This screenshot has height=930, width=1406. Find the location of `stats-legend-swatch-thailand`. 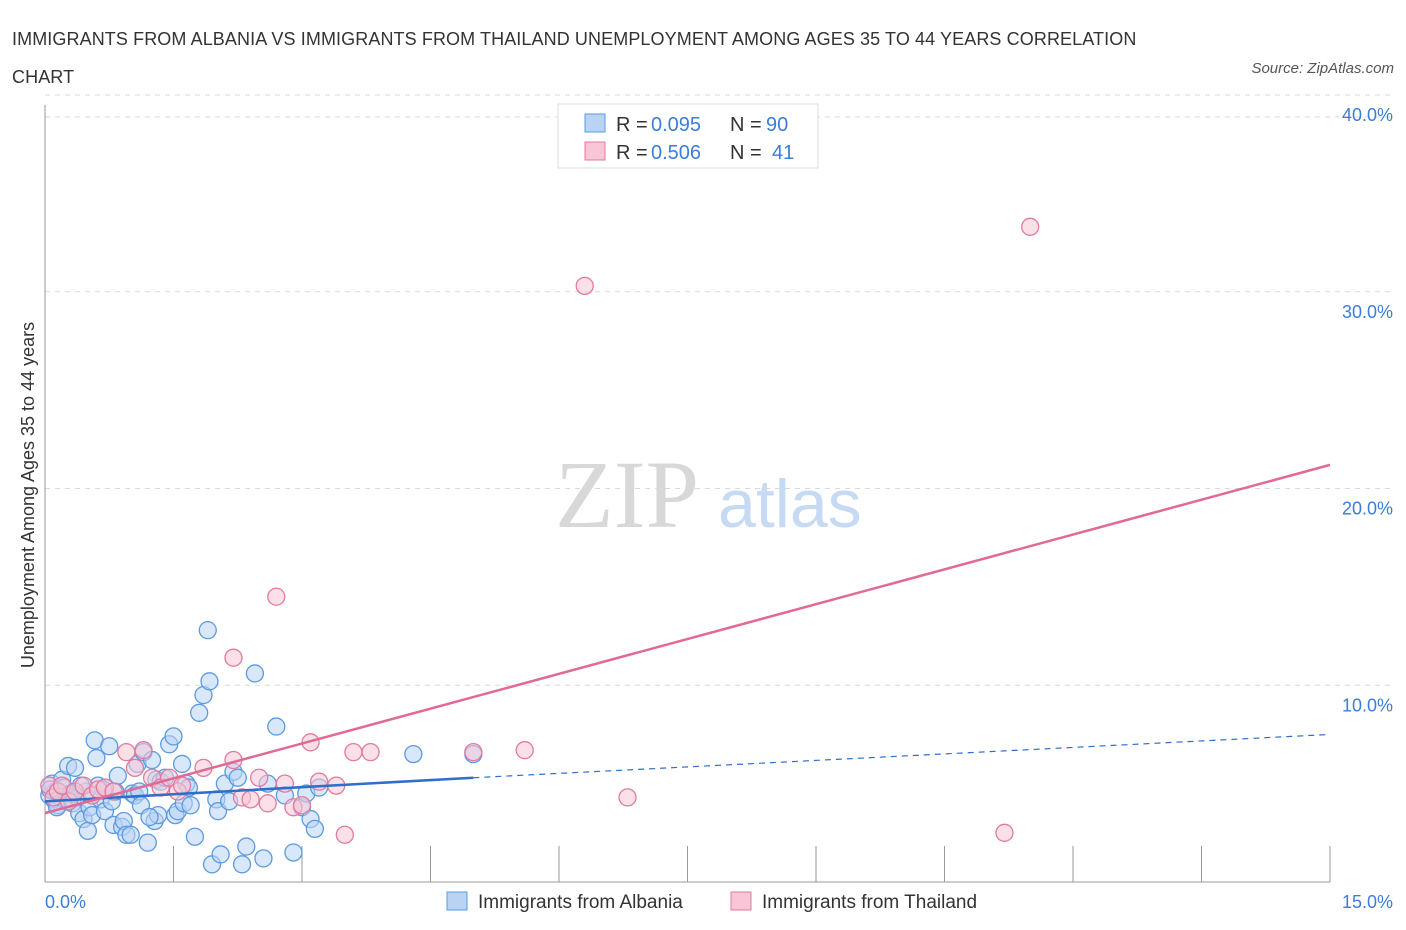

stats-legend-swatch-thailand is located at coordinates (595, 151).